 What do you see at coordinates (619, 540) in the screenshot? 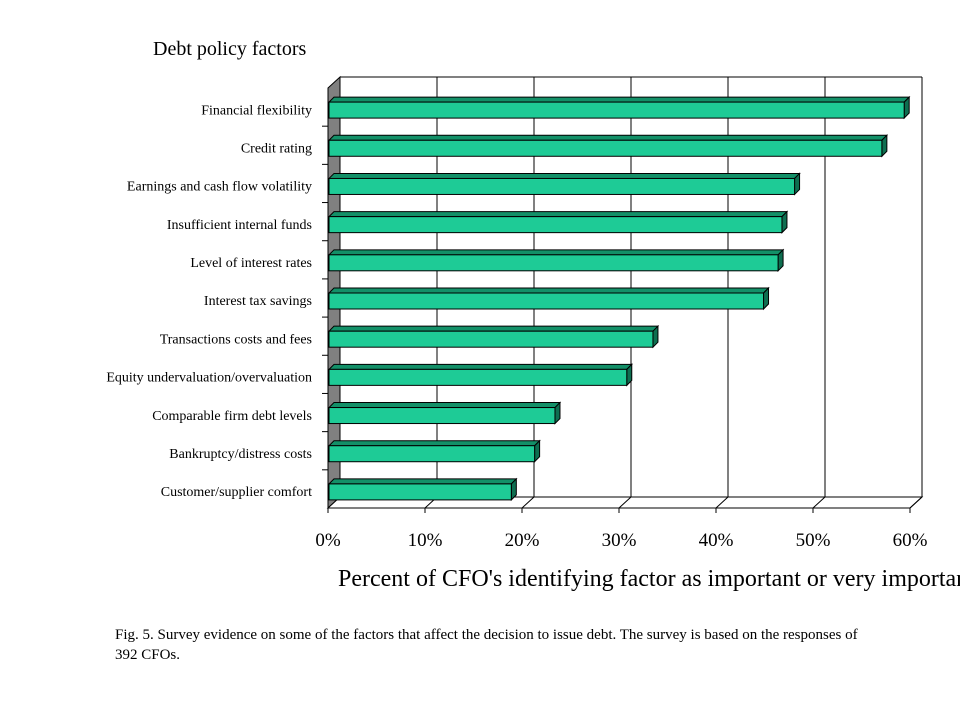
I see `x-tick-label: 30%` at bounding box center [619, 540].